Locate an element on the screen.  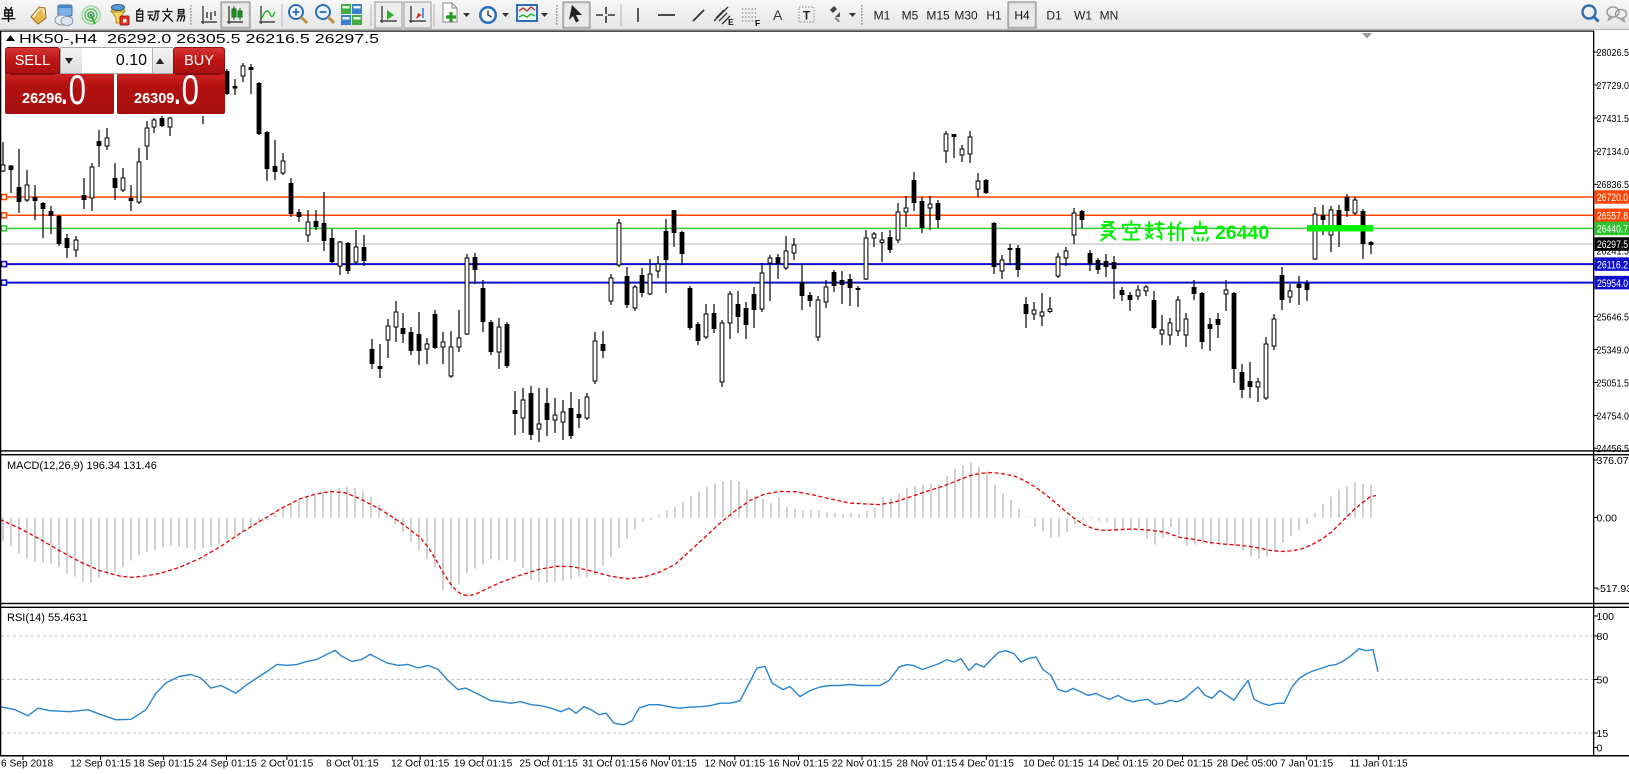
svg-text: 27134.0 is located at coordinates (1613, 152).